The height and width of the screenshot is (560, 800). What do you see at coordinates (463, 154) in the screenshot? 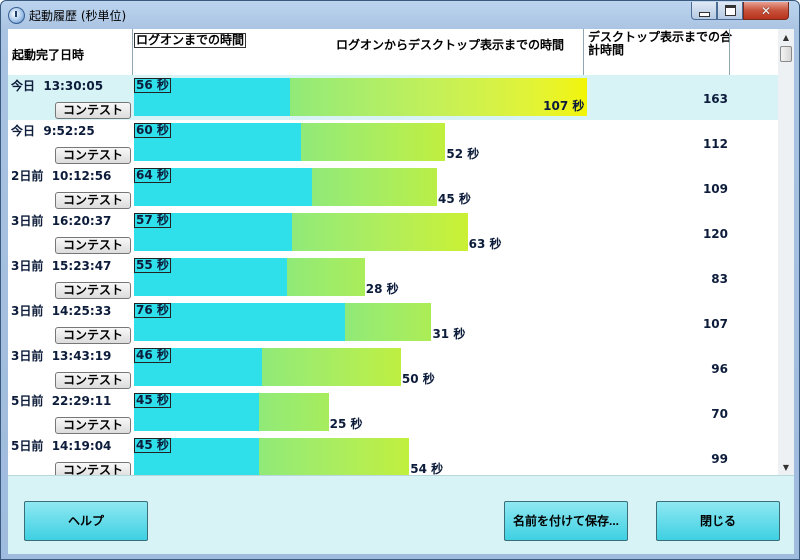
I see `desktop-time-label: 52 秒` at bounding box center [463, 154].